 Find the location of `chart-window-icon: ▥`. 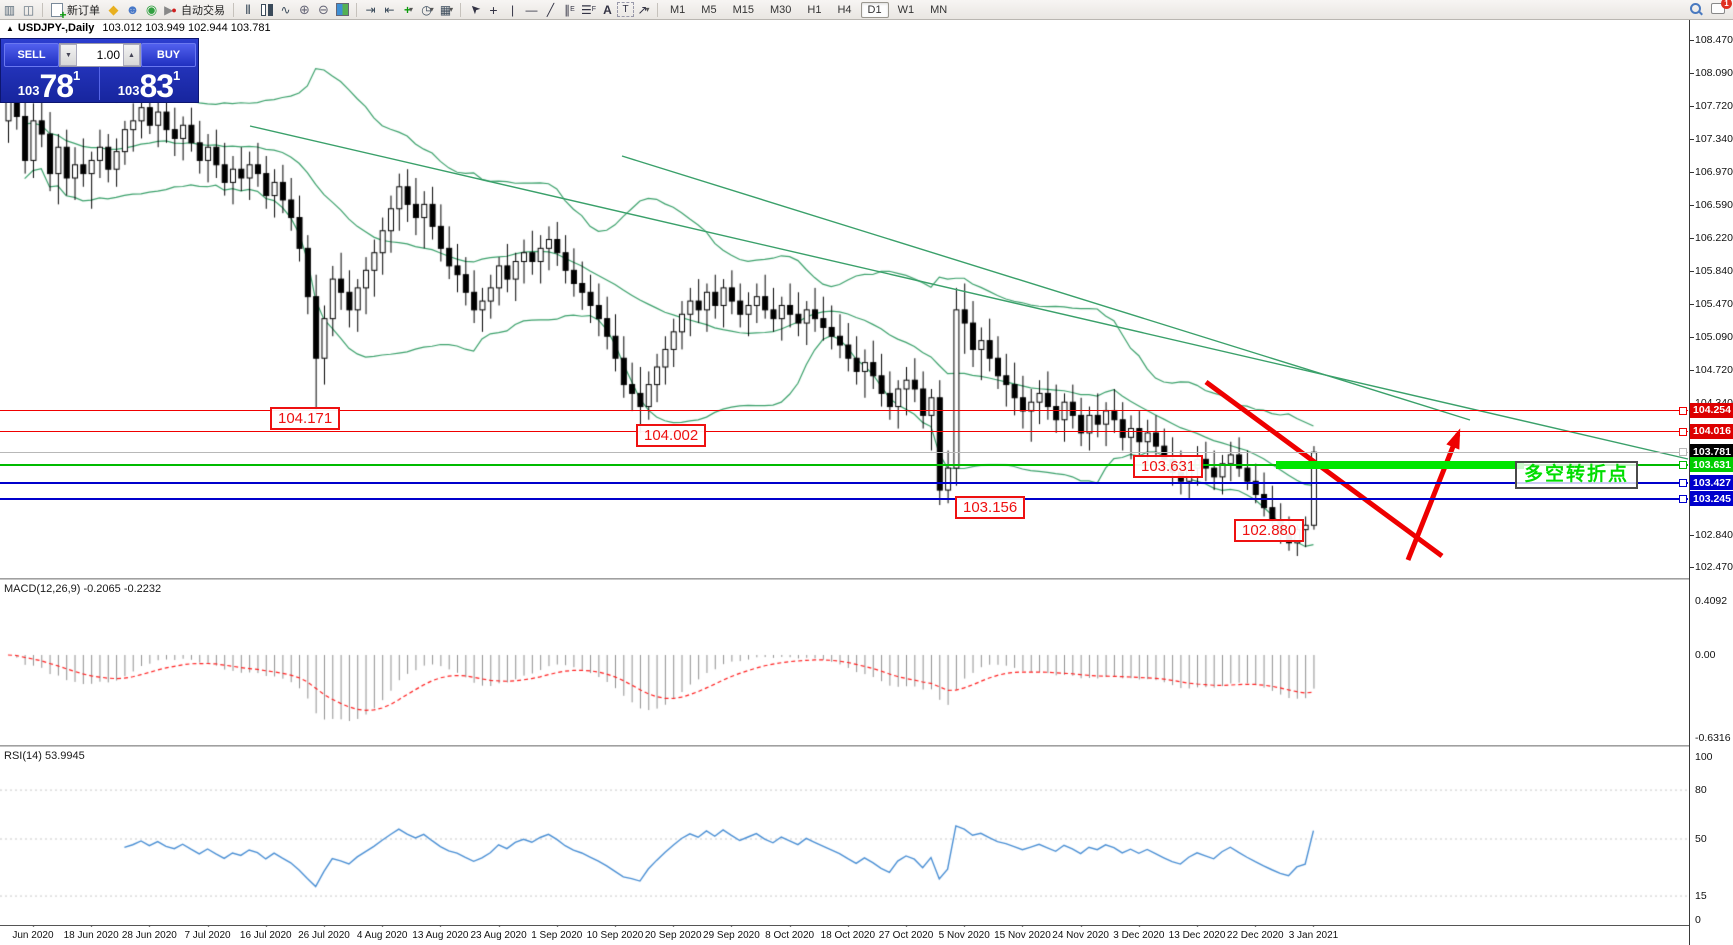

chart-window-icon: ▥ is located at coordinates (9, 9).